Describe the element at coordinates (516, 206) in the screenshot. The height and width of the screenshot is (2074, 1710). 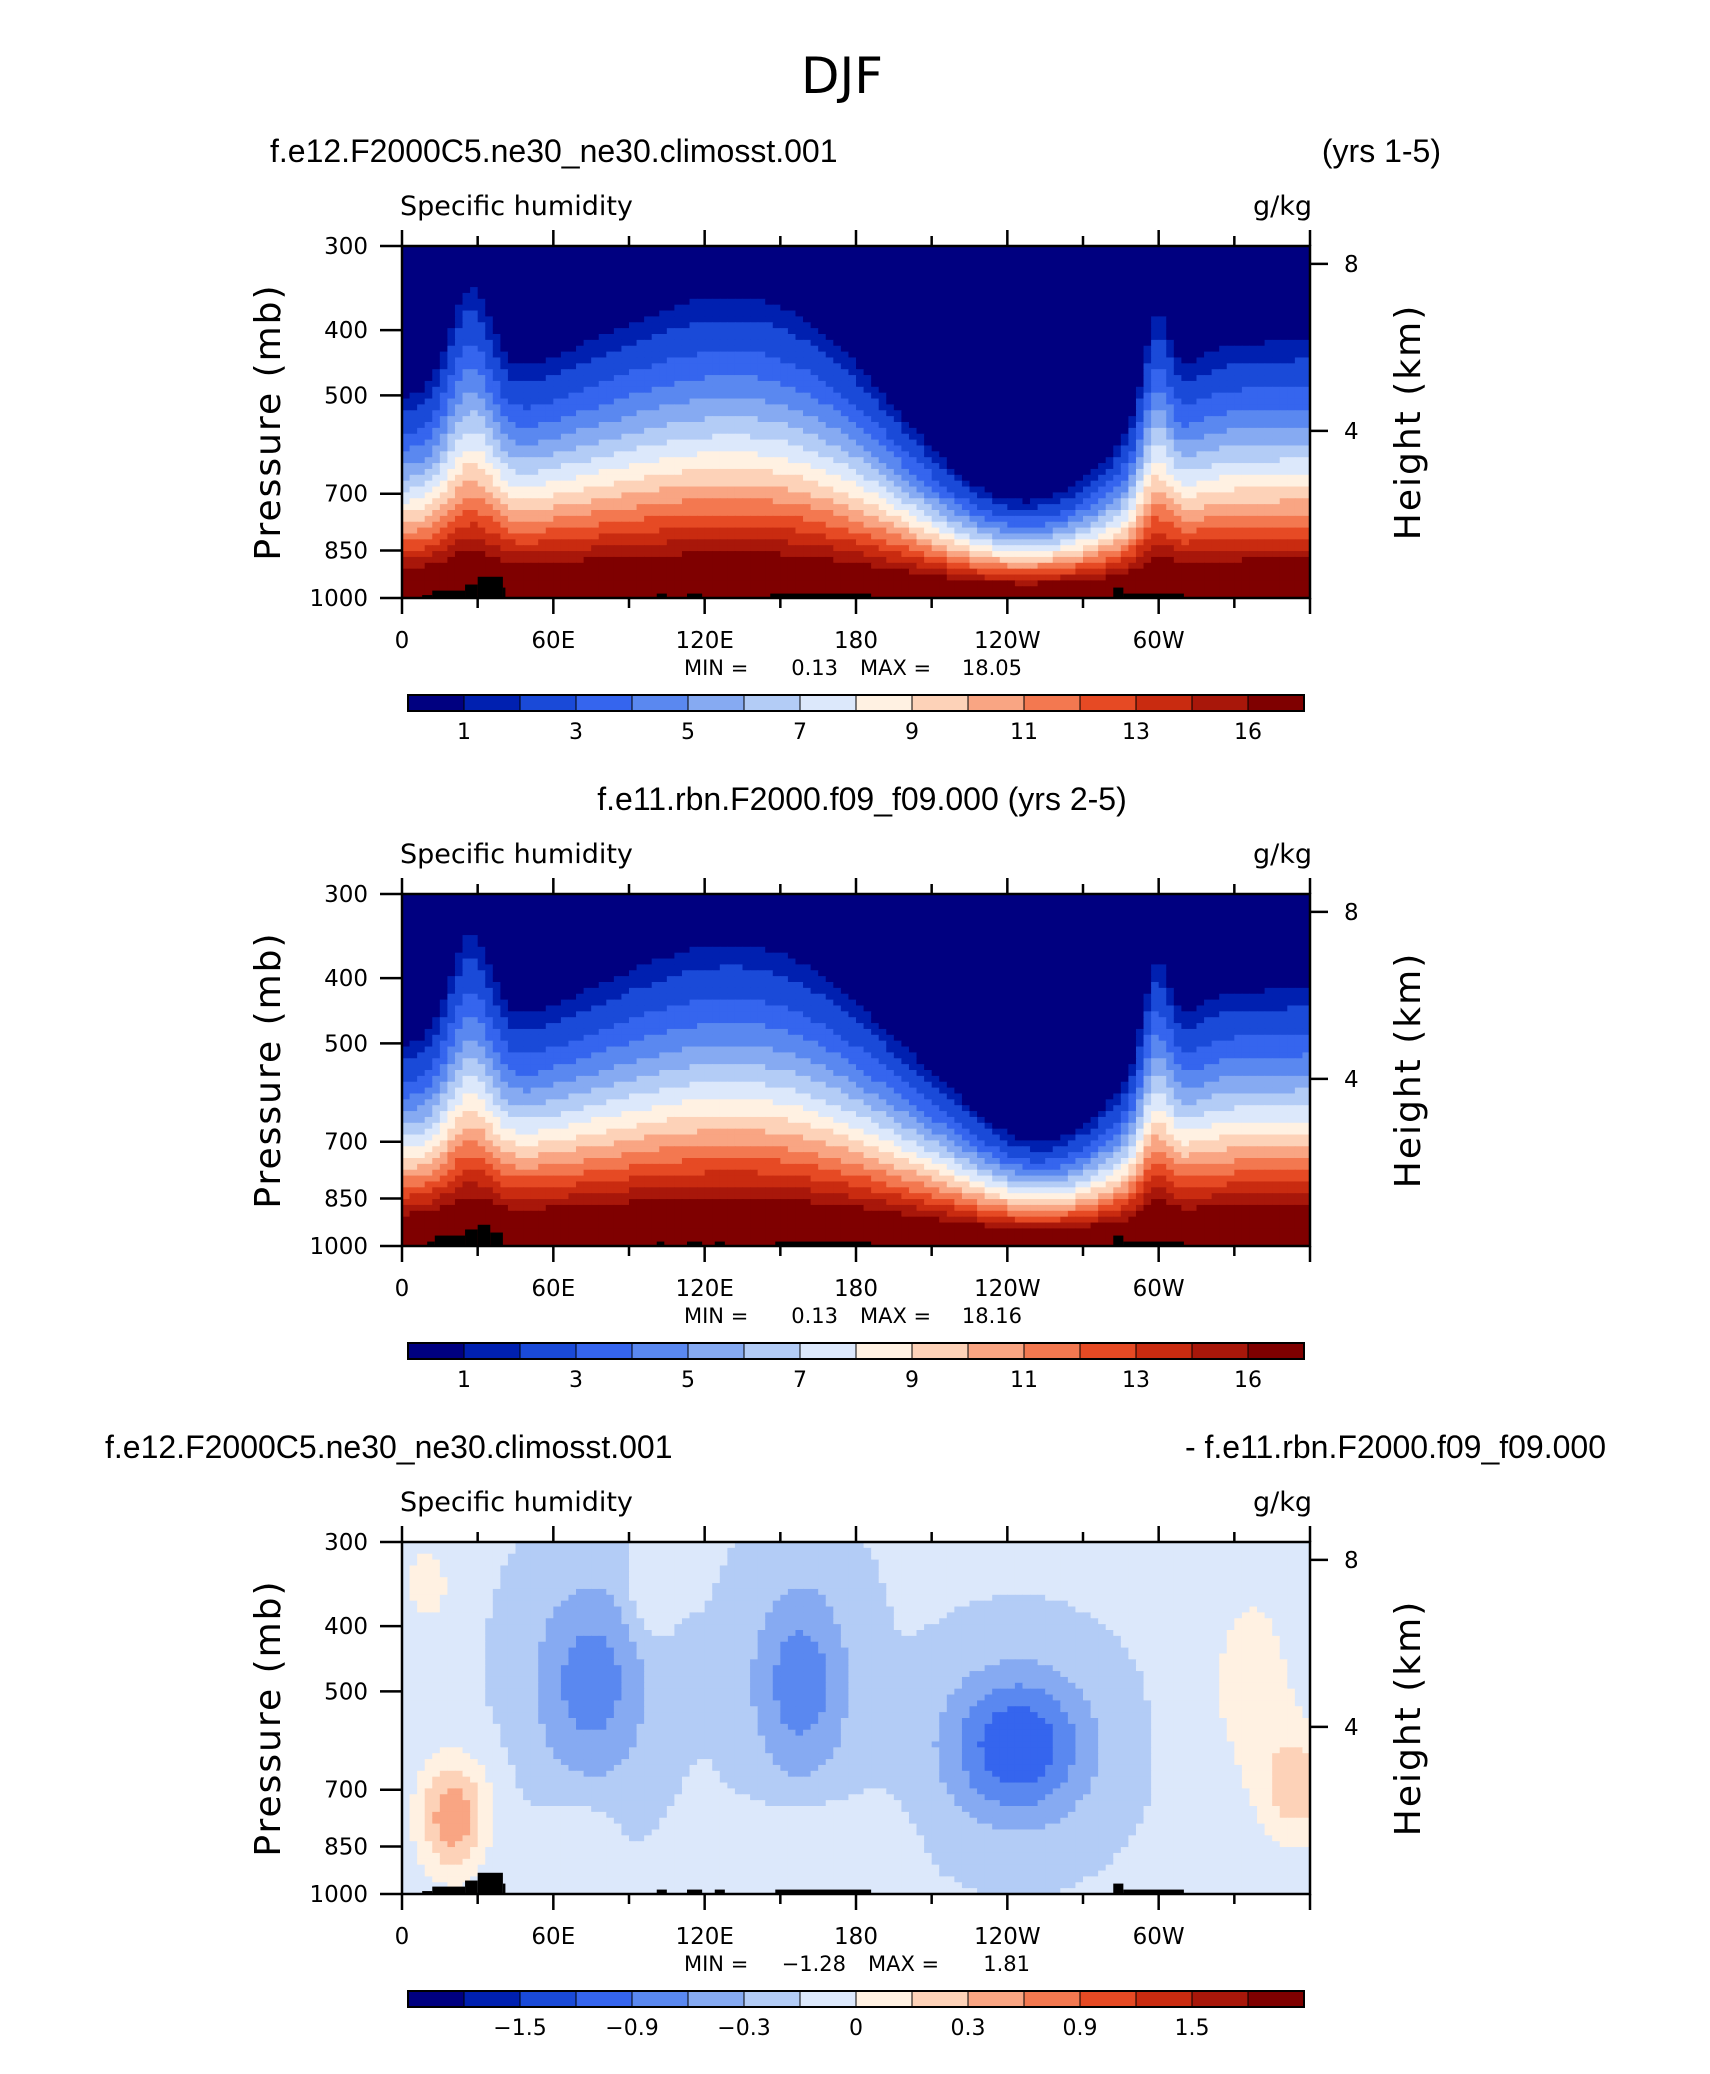
I see `panel-1-field-label: Specific humidity` at that location.